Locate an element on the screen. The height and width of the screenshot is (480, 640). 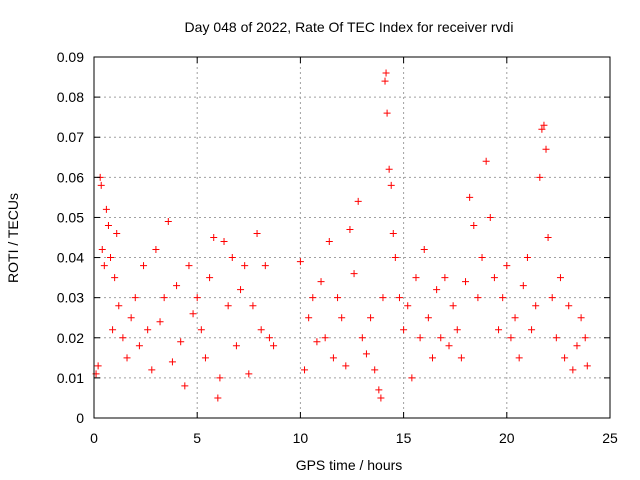
y-tick-label: 0.03 is located at coordinates (70, 298).